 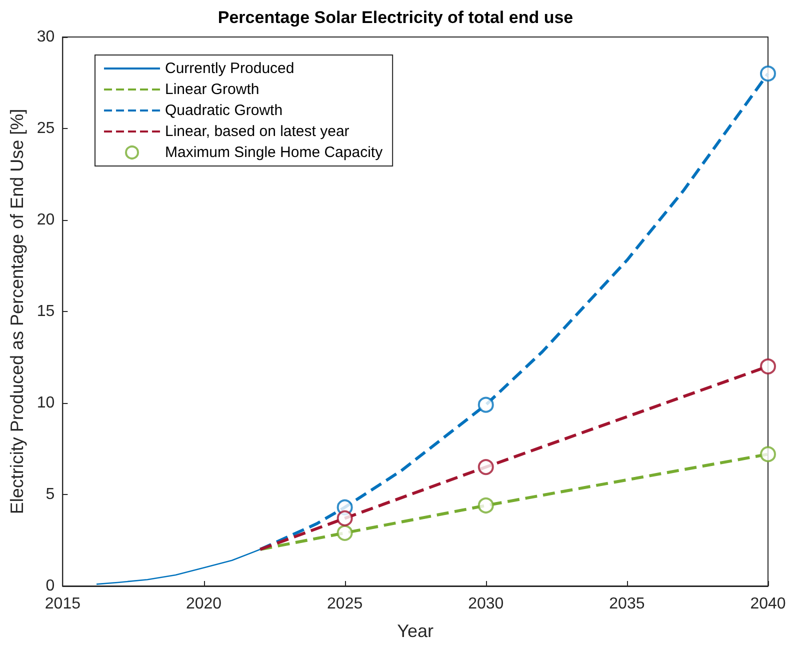 I want to click on legend-label: Currently Produced, so click(x=229, y=68).